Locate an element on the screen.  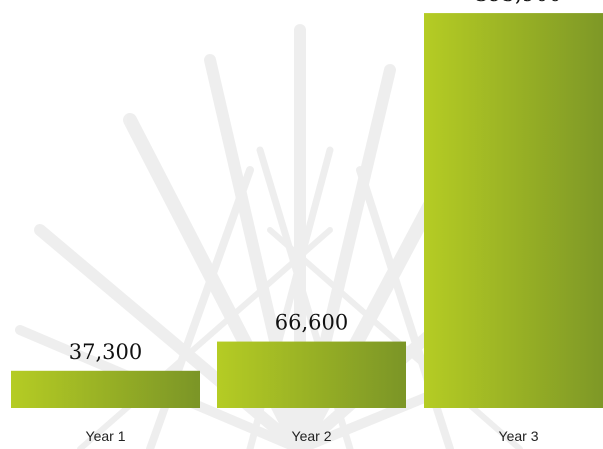
category-label: Year 3 is located at coordinates (519, 436).